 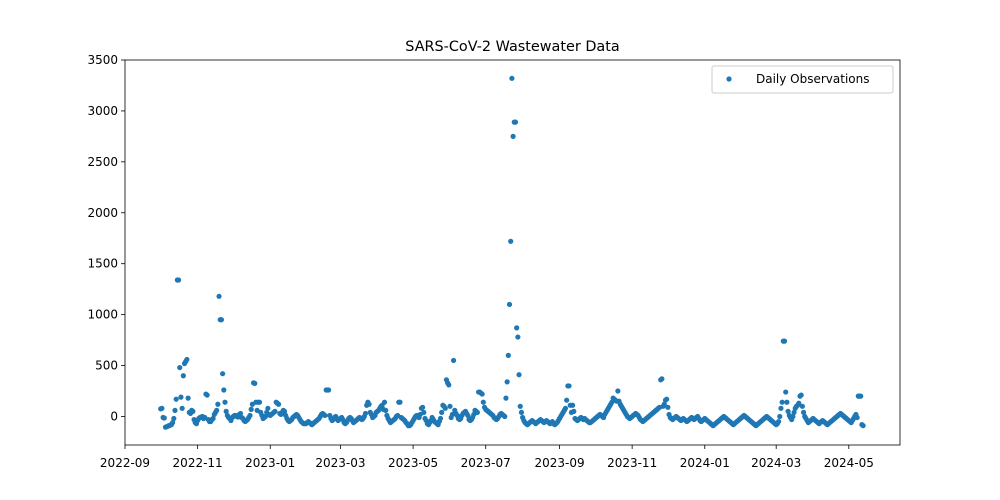 What do you see at coordinates (102, 264) in the screenshot?
I see `y-tick-label: 1500` at bounding box center [102, 264].